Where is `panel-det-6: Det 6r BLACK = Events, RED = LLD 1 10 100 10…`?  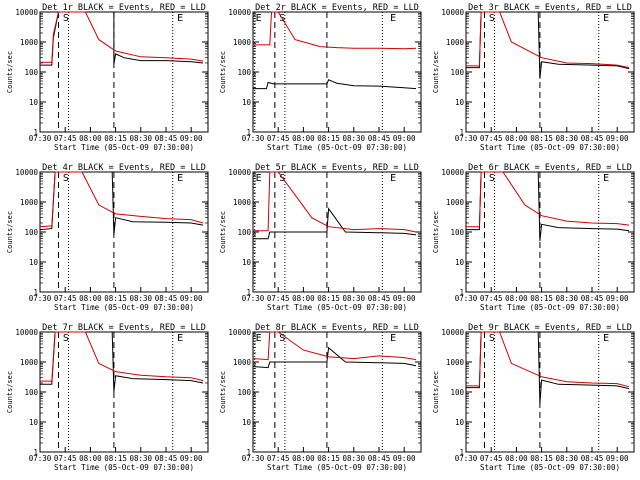
panel-det-6: Det 6r BLACK = Events, RED = LLD 1 10 100 10… is located at coordinates (533, 237).